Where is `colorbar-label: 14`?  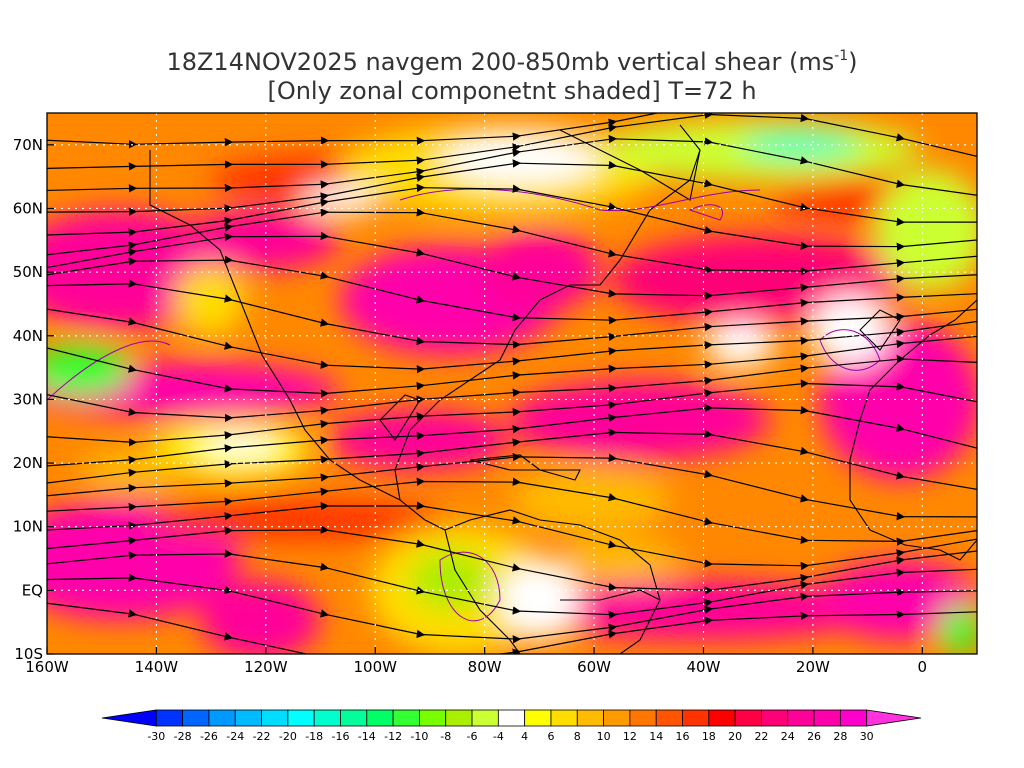 colorbar-label: 14 is located at coordinates (656, 736).